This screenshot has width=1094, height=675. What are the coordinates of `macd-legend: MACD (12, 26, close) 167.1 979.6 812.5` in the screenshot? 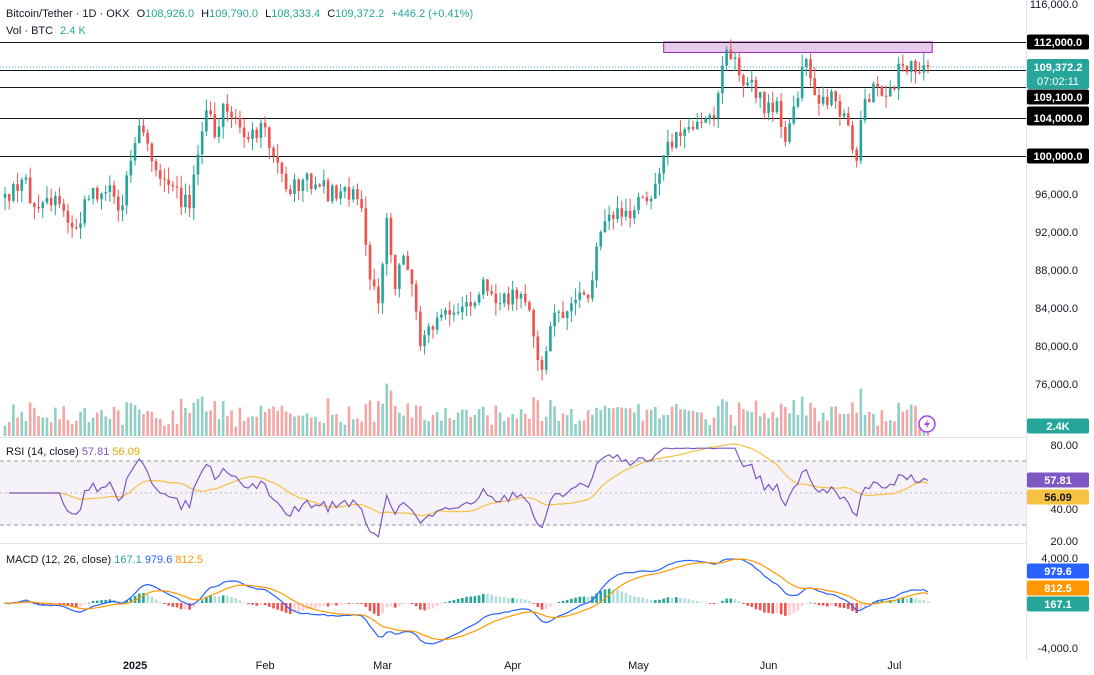 It's located at (104, 560).